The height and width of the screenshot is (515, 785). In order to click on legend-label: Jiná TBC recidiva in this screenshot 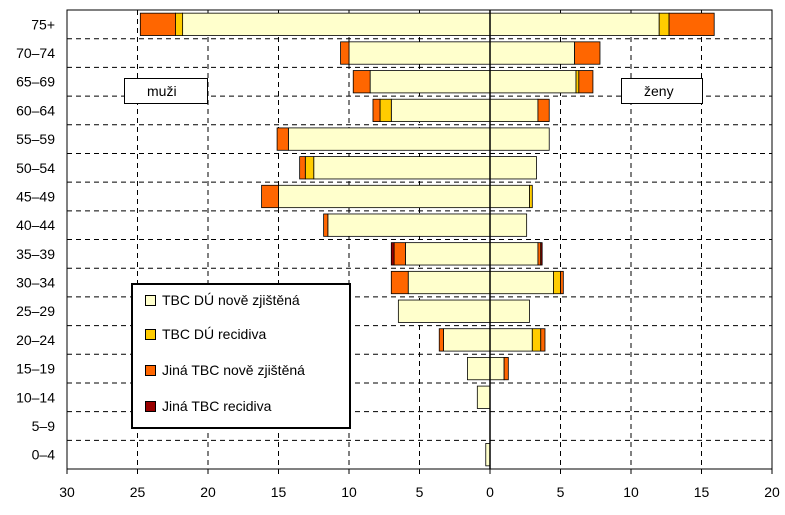, I will do `click(217, 406)`.